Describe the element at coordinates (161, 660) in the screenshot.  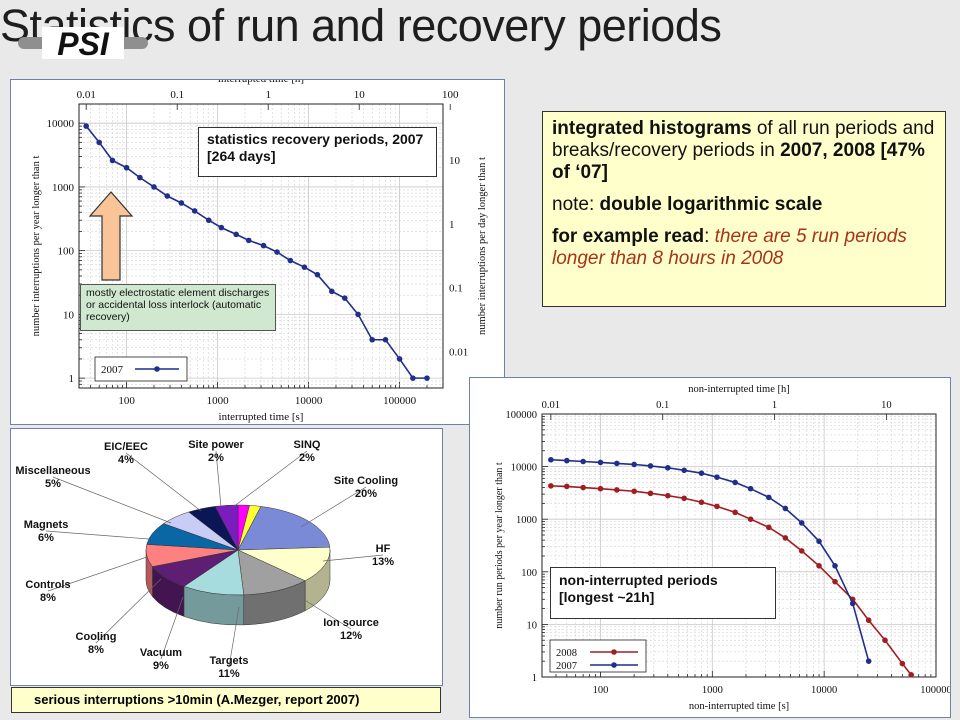
I see `pie-label-vacuum: Vacuum 9%` at that location.